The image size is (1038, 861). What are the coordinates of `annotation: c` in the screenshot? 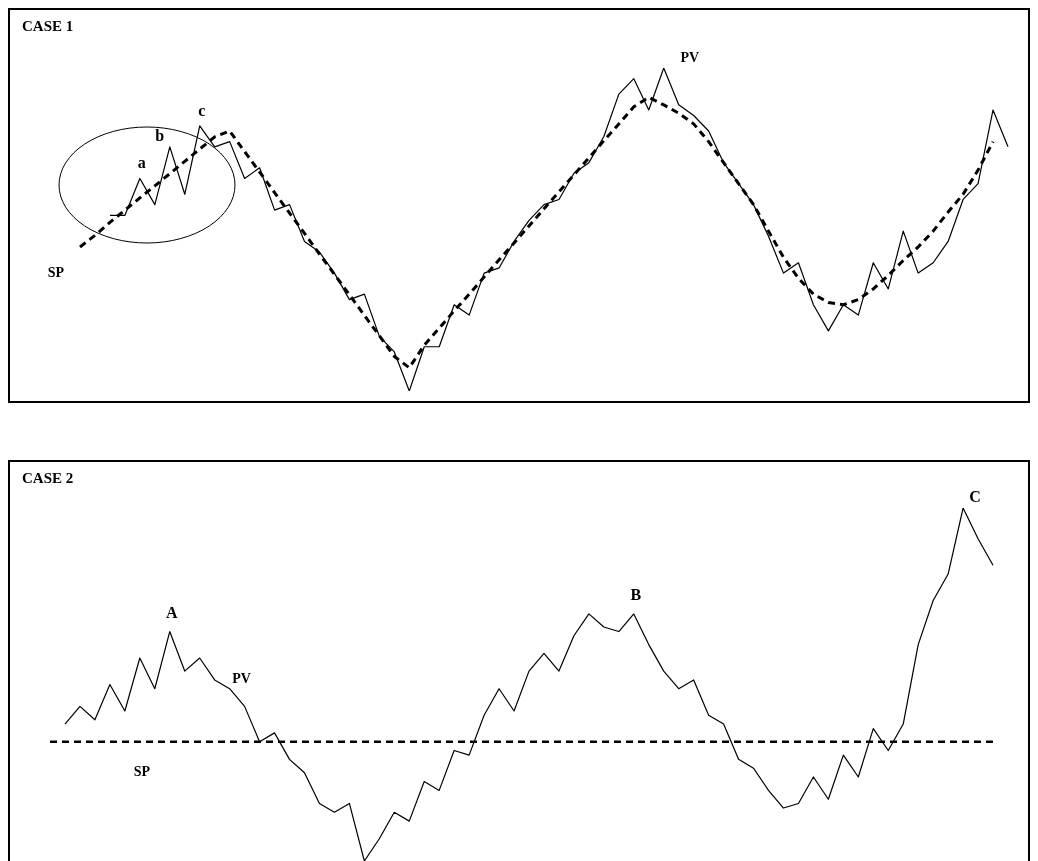 It's located at (202, 110).